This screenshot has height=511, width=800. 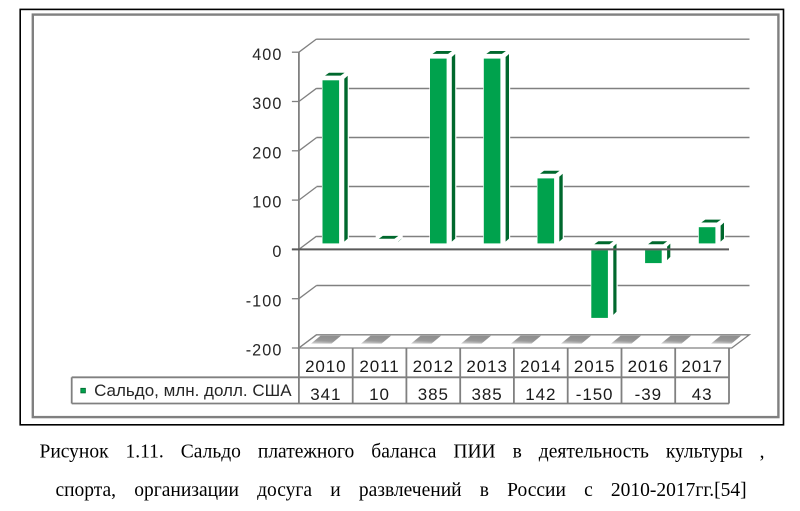 What do you see at coordinates (267, 203) in the screenshot?
I see `svg-text: 100` at bounding box center [267, 203].